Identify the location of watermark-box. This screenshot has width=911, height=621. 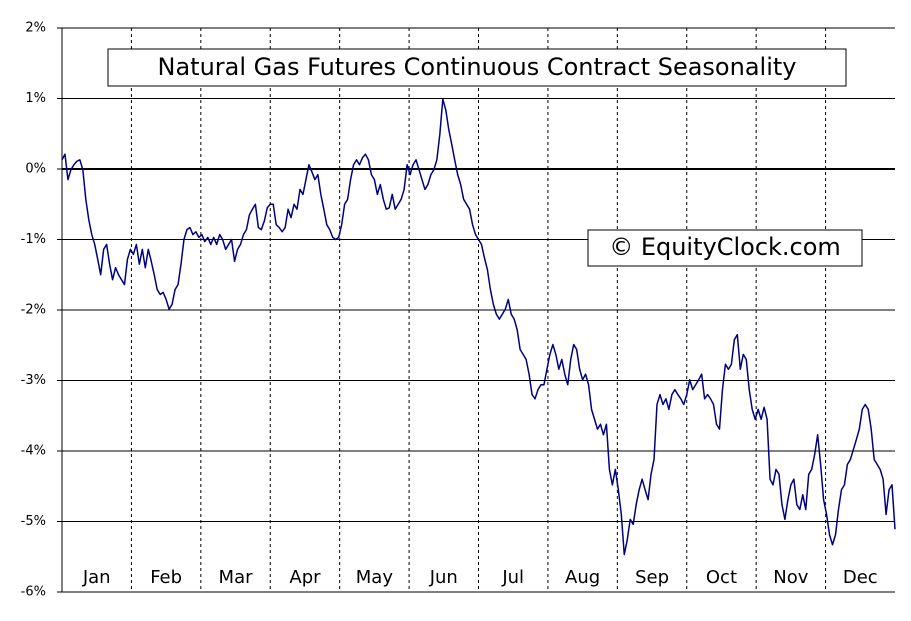
(725, 248).